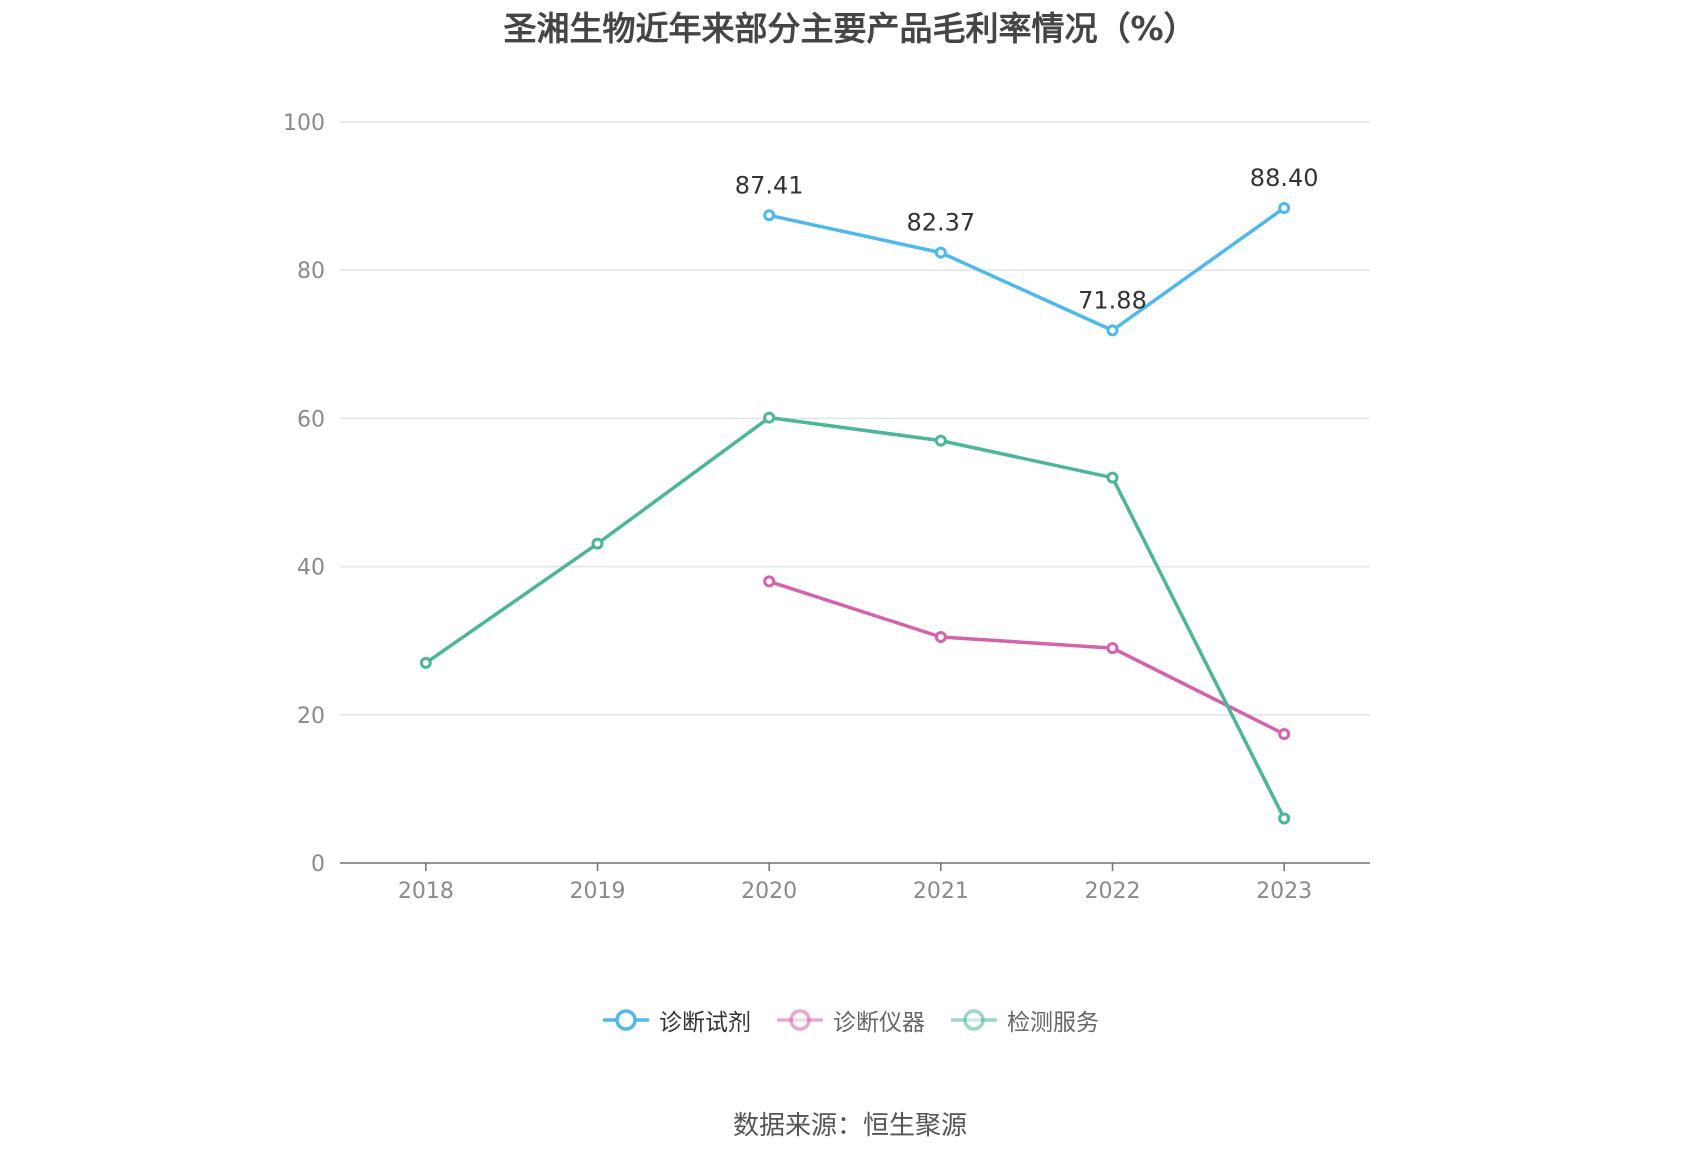  What do you see at coordinates (1284, 178) in the screenshot?
I see `data-label: 88.40` at bounding box center [1284, 178].